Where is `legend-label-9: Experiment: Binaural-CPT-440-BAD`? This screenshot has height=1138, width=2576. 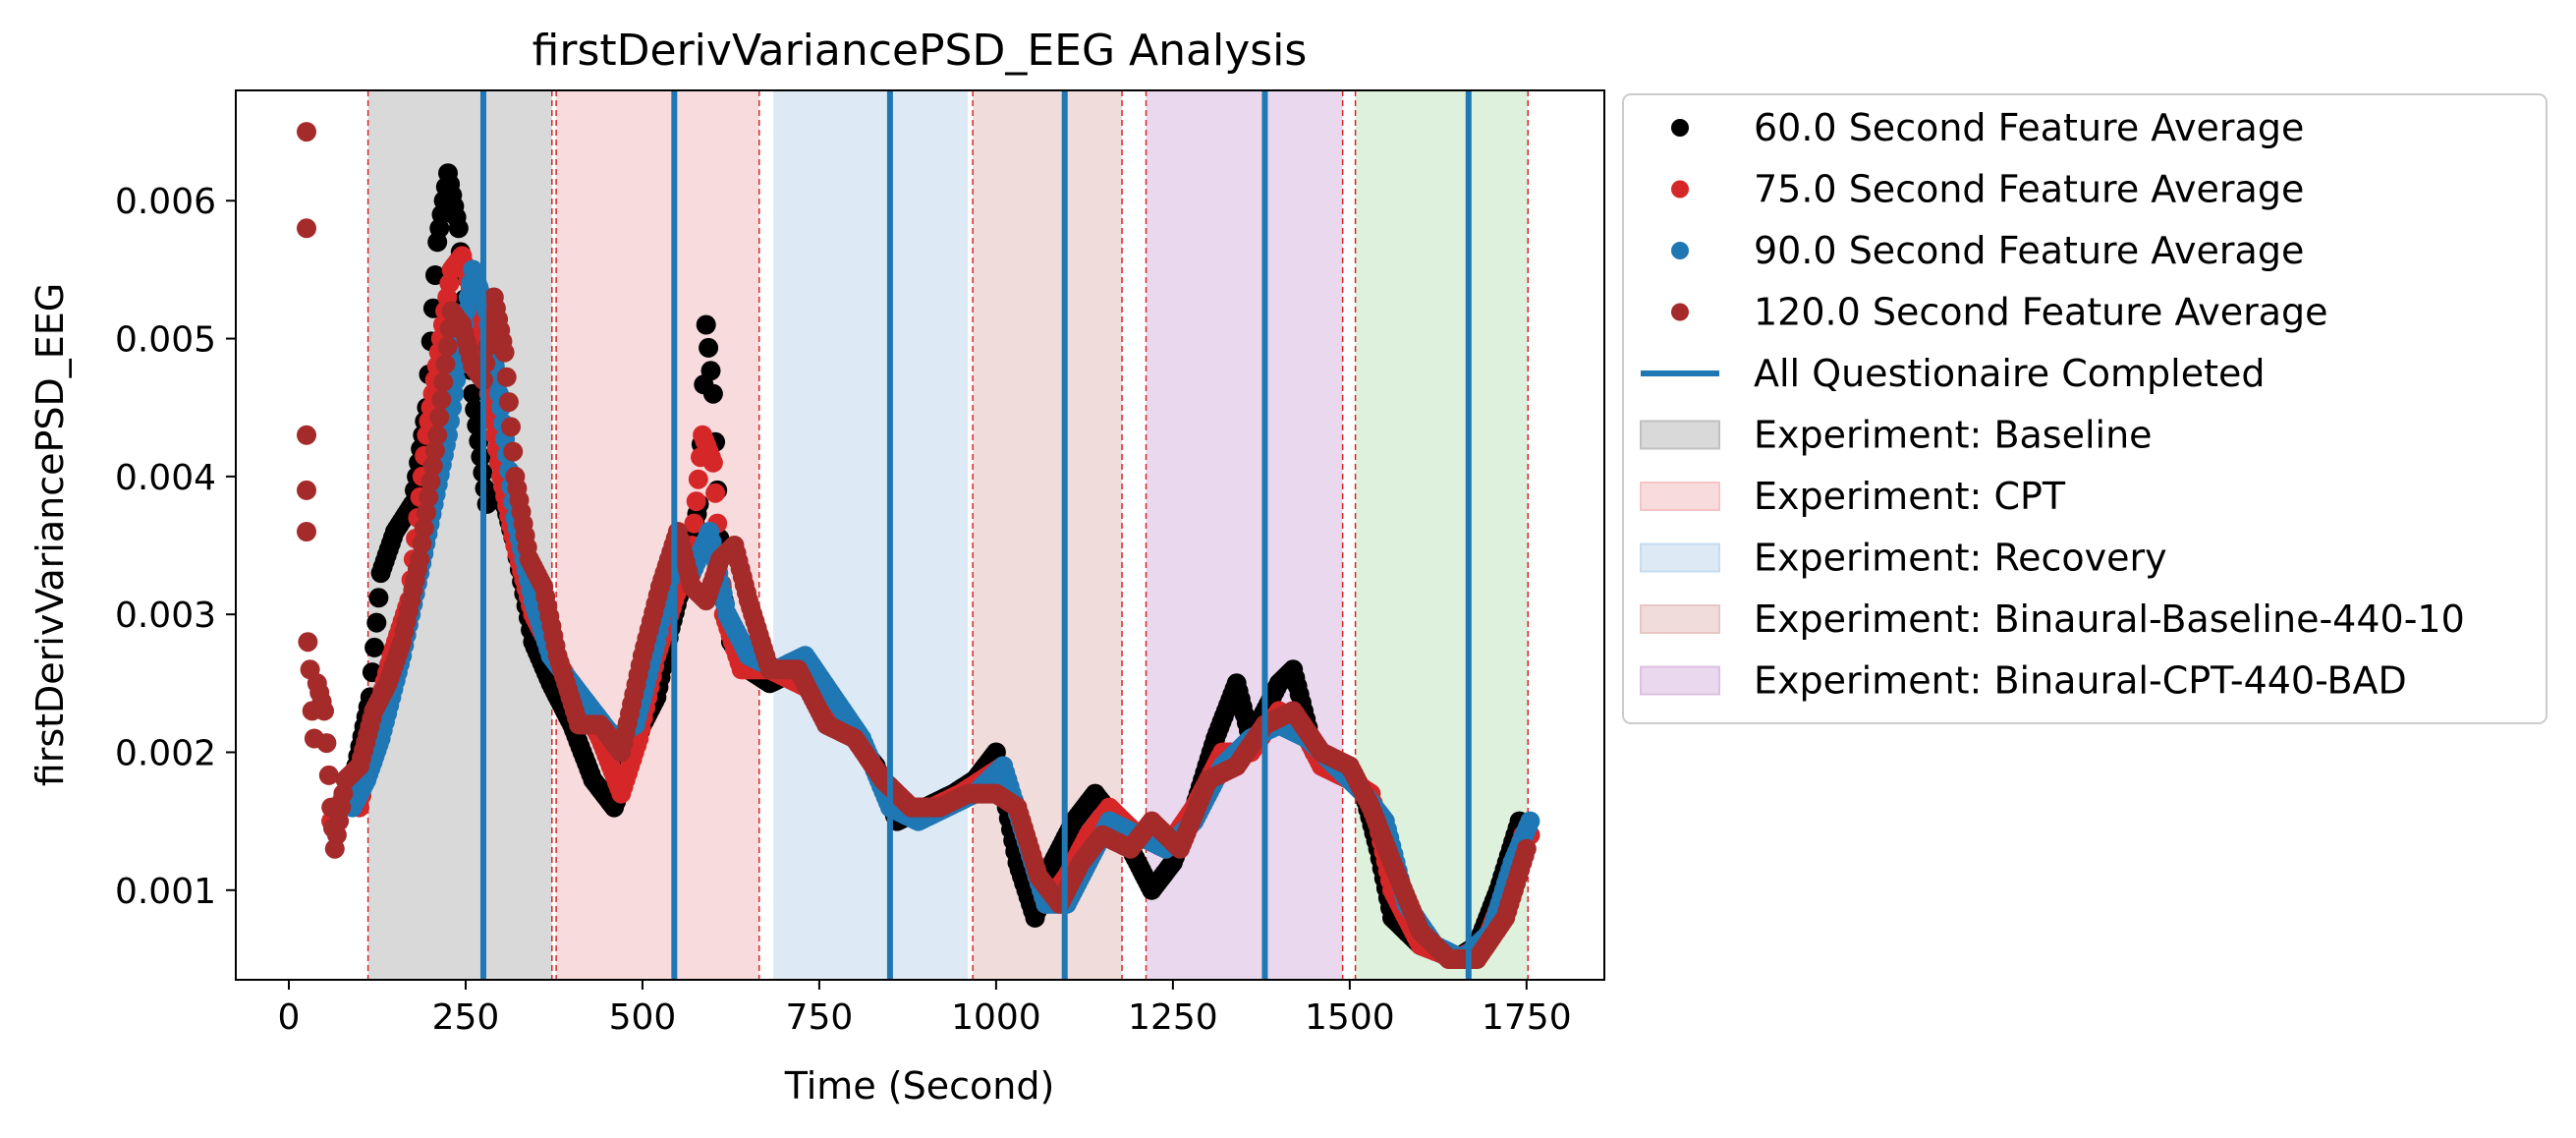 legend-label-9: Experiment: Binaural-CPT-440-BAD is located at coordinates (2080, 681).